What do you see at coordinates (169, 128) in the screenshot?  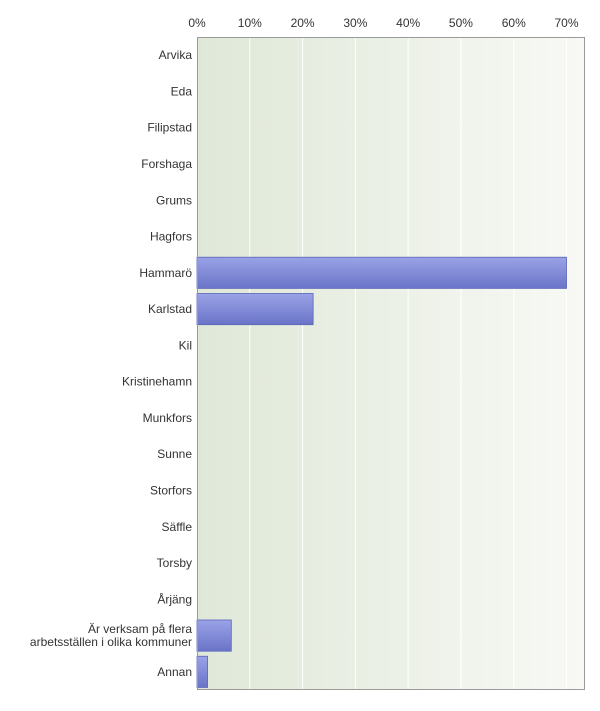 I see `category-label: Filipstad` at bounding box center [169, 128].